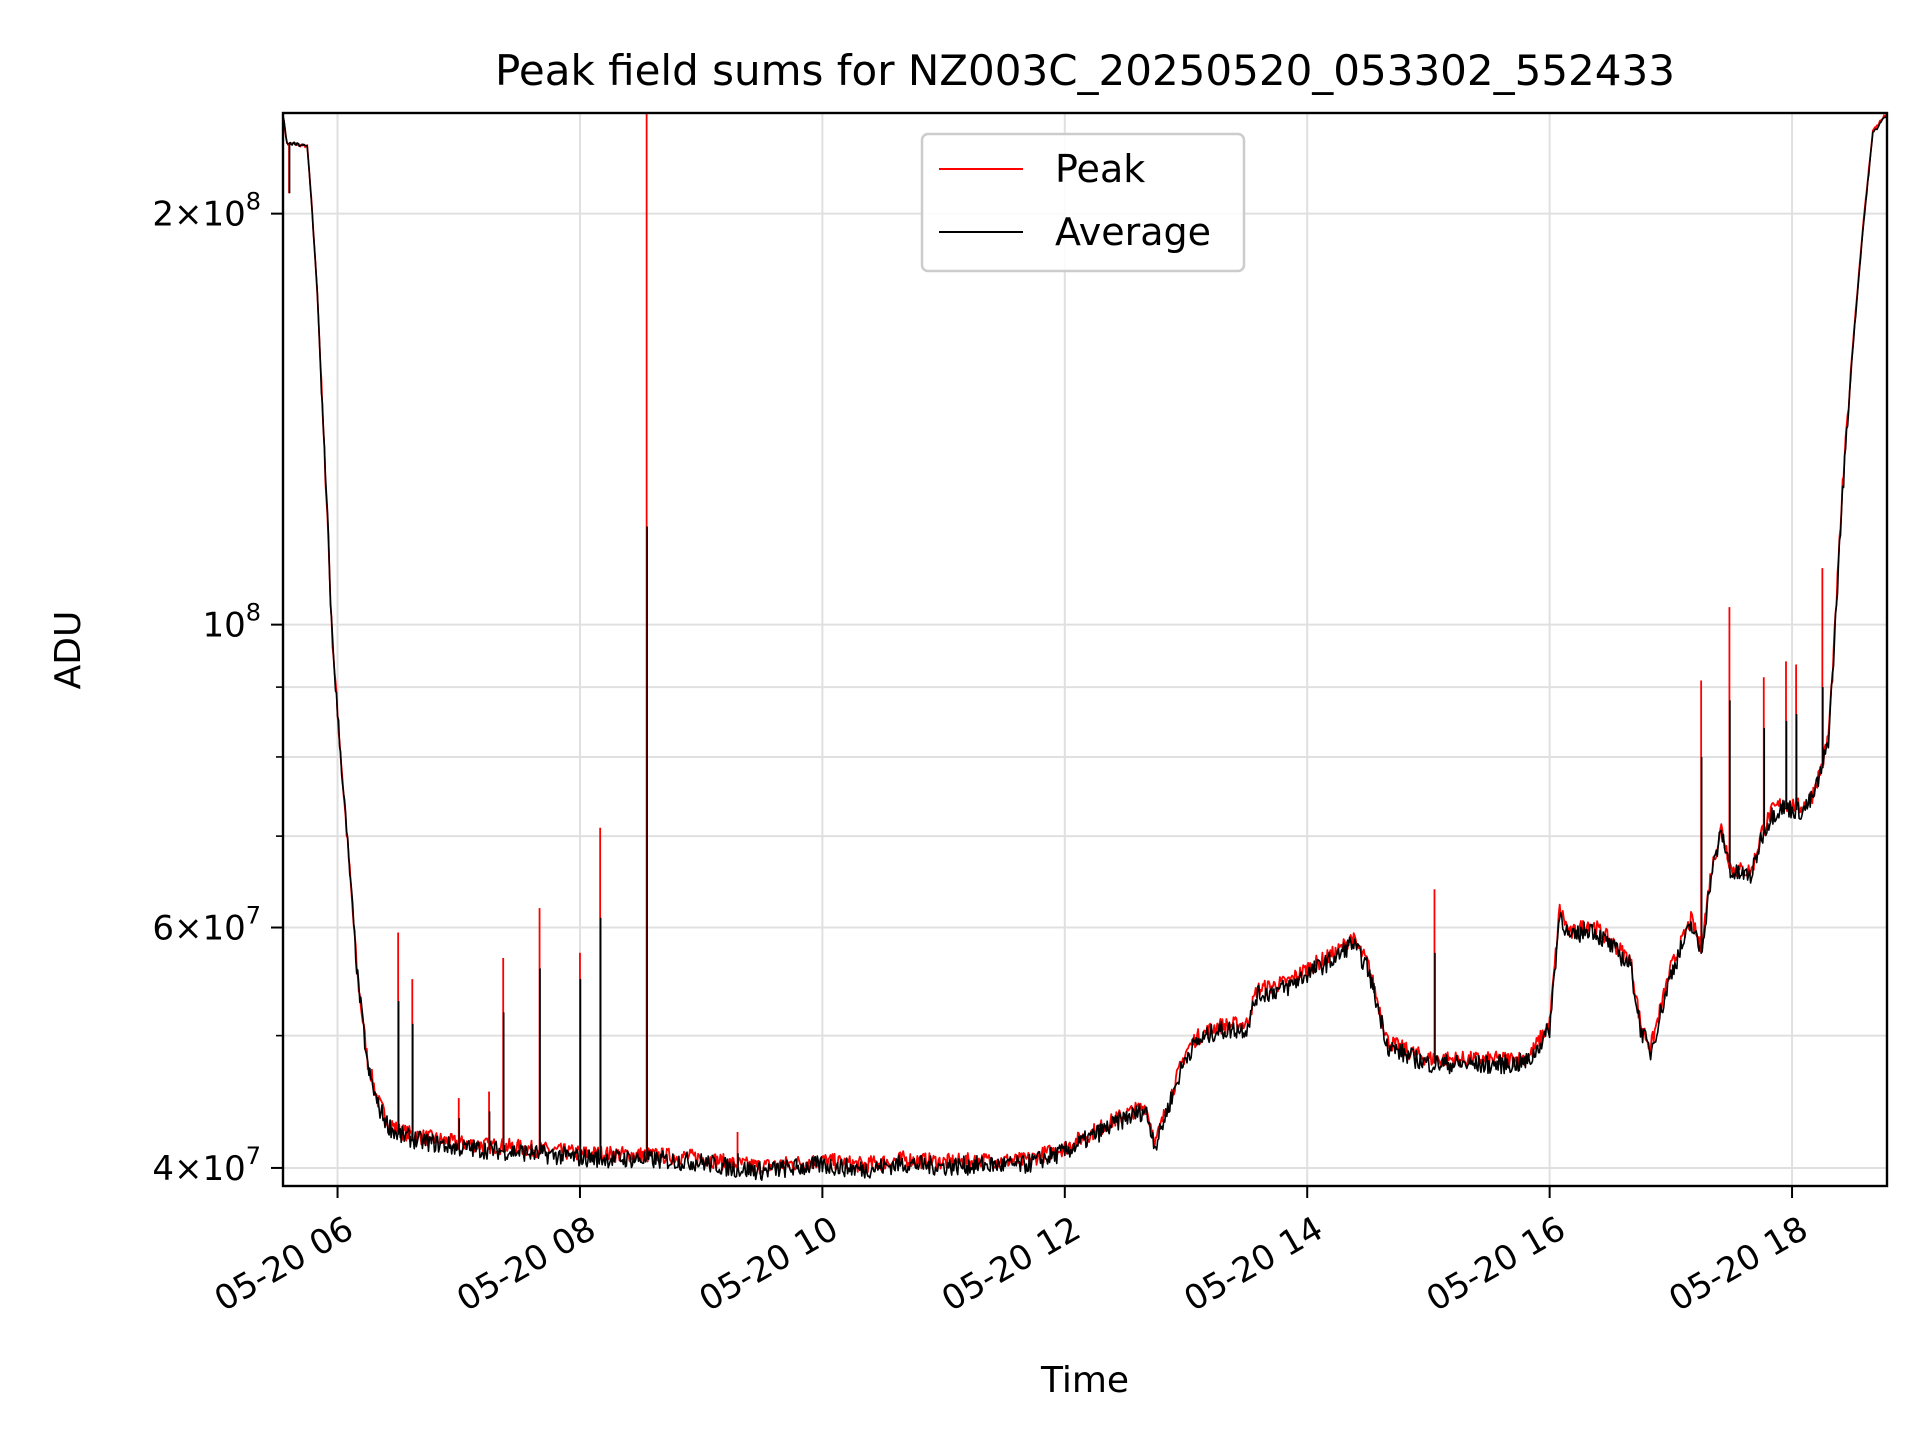  I want to click on legend-label-average: Average, so click(1133, 232).